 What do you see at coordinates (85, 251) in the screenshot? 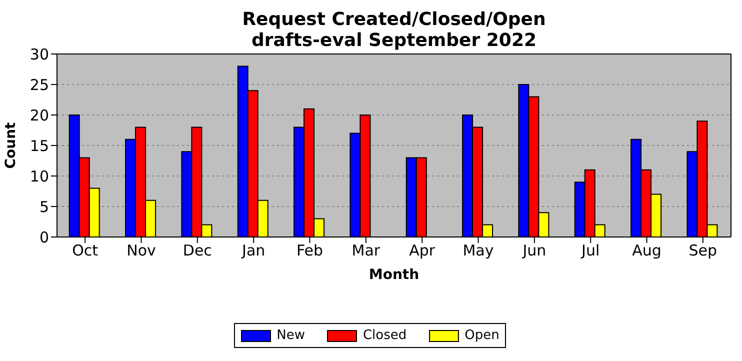
I see `x-tick-label: Oct` at bounding box center [85, 251].